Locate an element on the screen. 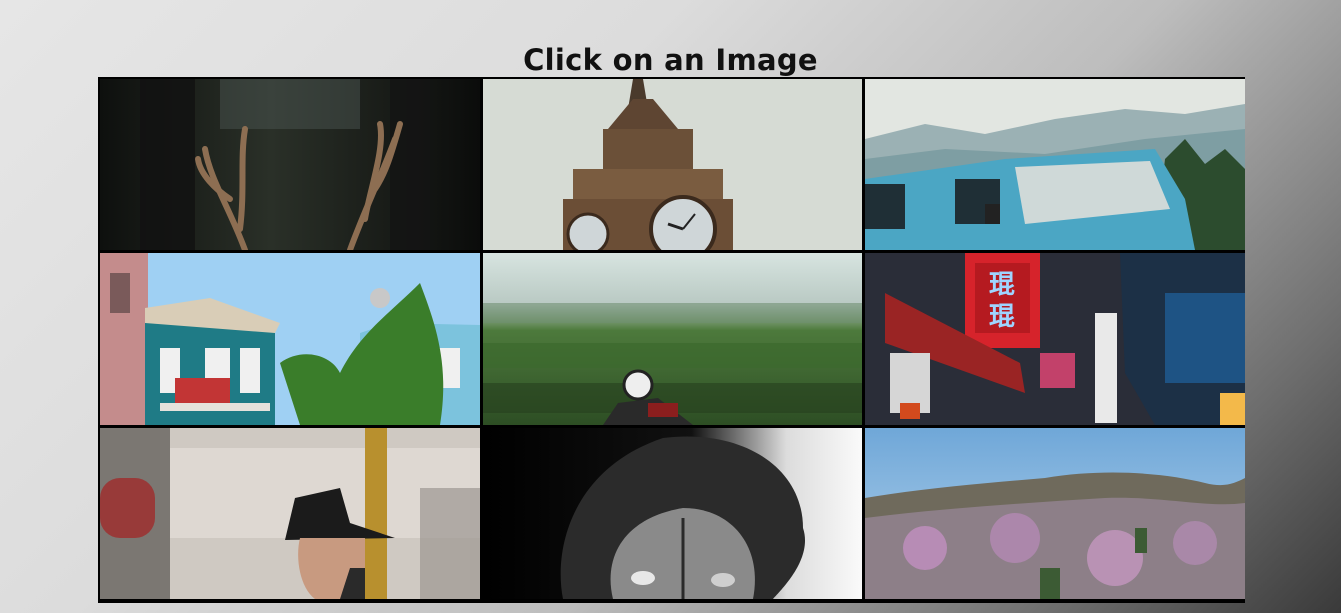  gallery-image-neon-street: 琨 琨 is located at coordinates (1055, 339).